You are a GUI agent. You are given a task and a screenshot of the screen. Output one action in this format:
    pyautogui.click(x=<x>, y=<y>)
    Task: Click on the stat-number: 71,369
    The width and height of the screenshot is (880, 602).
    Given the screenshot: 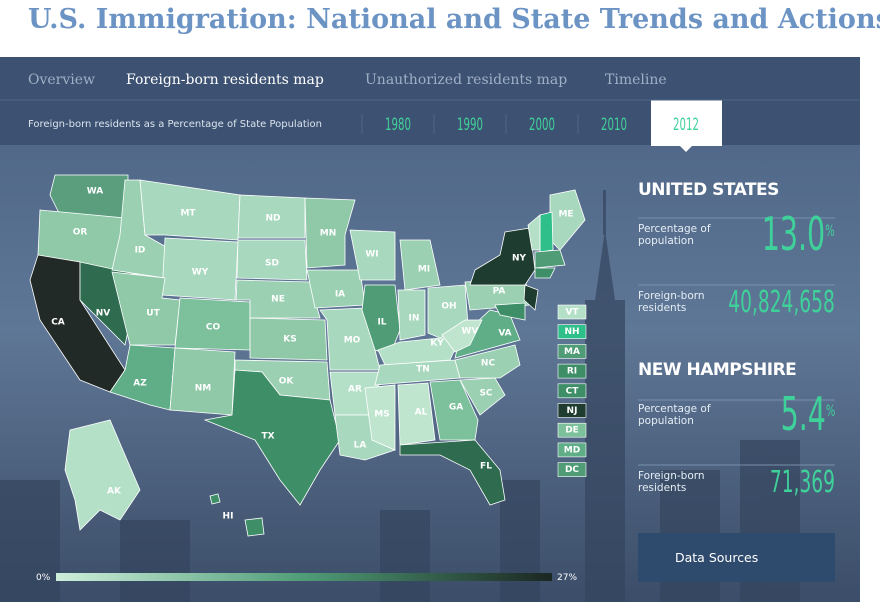 What is the action you would take?
    pyautogui.click(x=802, y=482)
    